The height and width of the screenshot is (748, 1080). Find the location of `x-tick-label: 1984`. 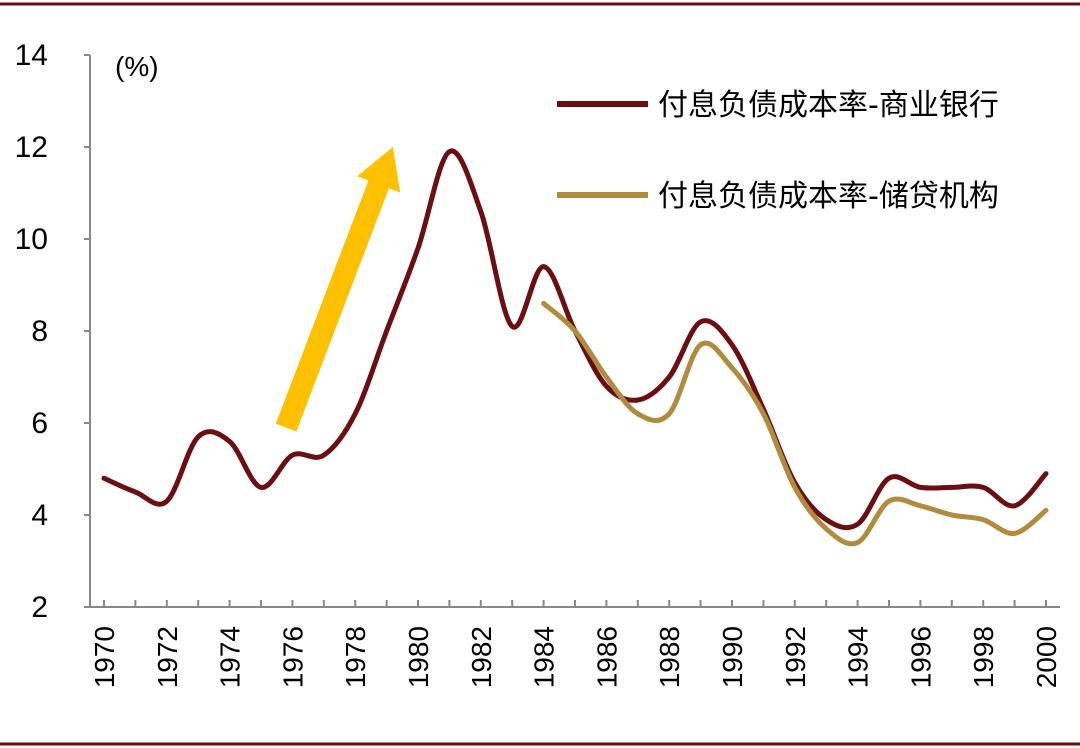

x-tick-label: 1984 is located at coordinates (544, 657).